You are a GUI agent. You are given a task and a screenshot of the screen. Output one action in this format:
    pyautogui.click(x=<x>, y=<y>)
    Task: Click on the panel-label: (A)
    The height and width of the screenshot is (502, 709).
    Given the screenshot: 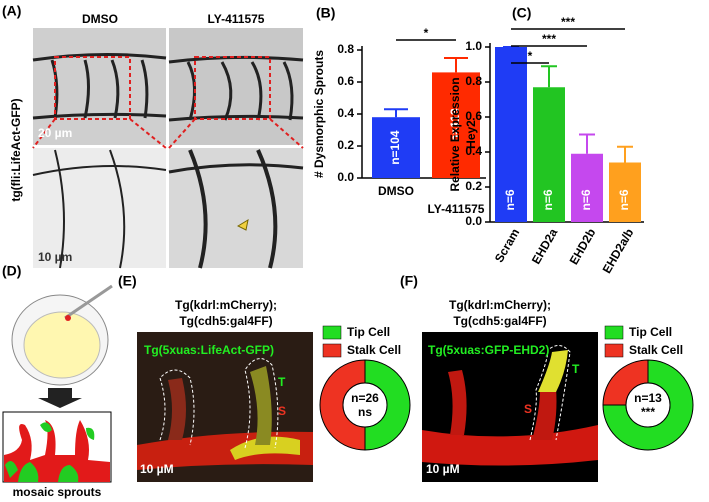 What is the action you would take?
    pyautogui.click(x=11, y=11)
    